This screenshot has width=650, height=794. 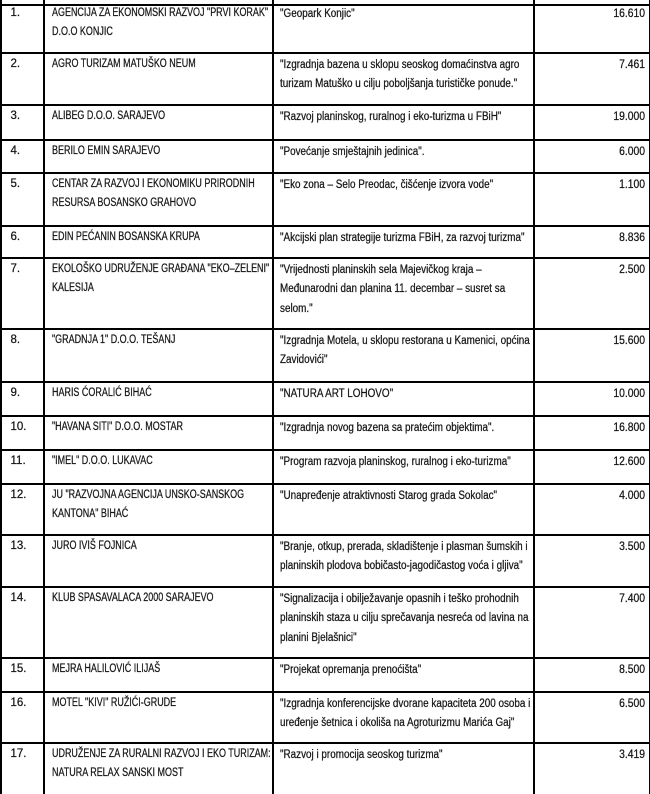 I want to click on beneficiary-cell: "GRADNJA 1" D.O.O. TEŠANJ, so click(x=158, y=355).